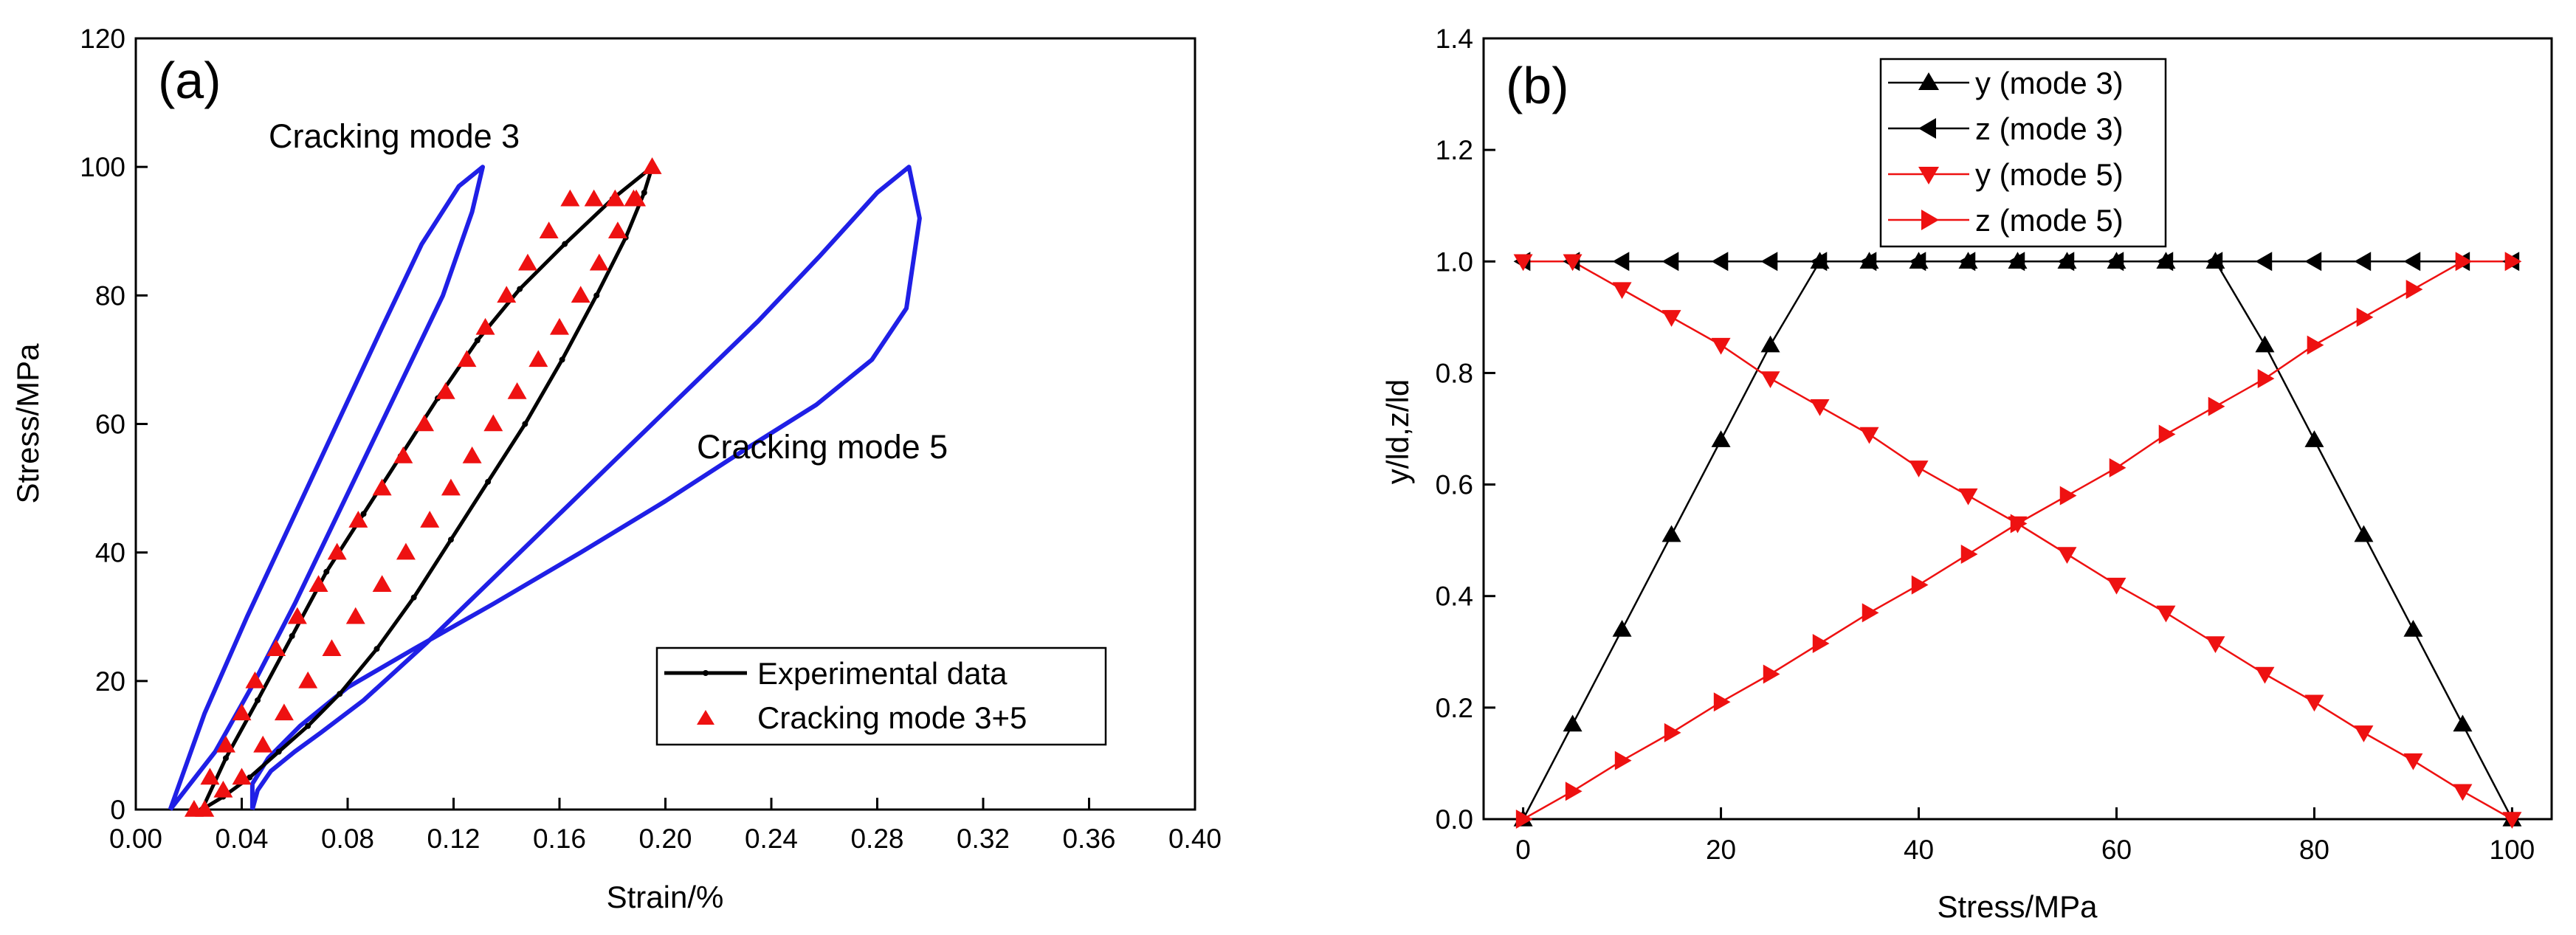 The height and width of the screenshot is (935, 2576). I want to click on legend-y-mode5-label: y (mode 5), so click(2049, 174).